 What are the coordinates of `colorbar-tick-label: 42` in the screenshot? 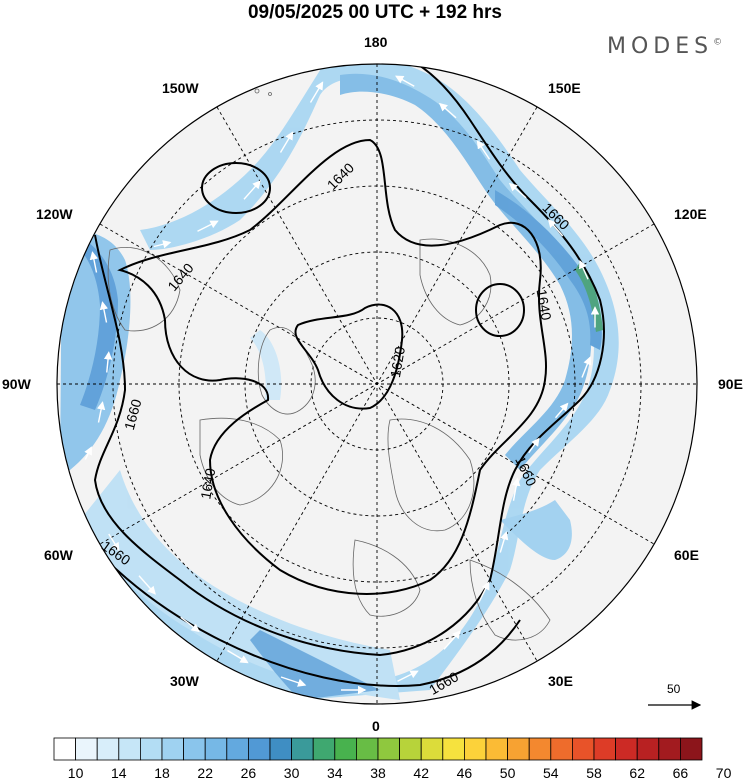 It's located at (421, 773).